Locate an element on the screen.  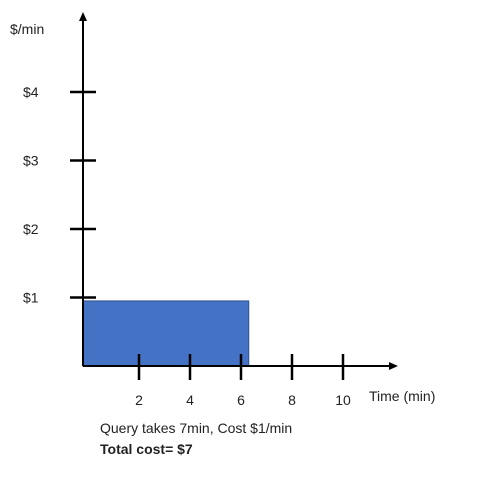
y-axis-arrow is located at coordinates (83, 16).